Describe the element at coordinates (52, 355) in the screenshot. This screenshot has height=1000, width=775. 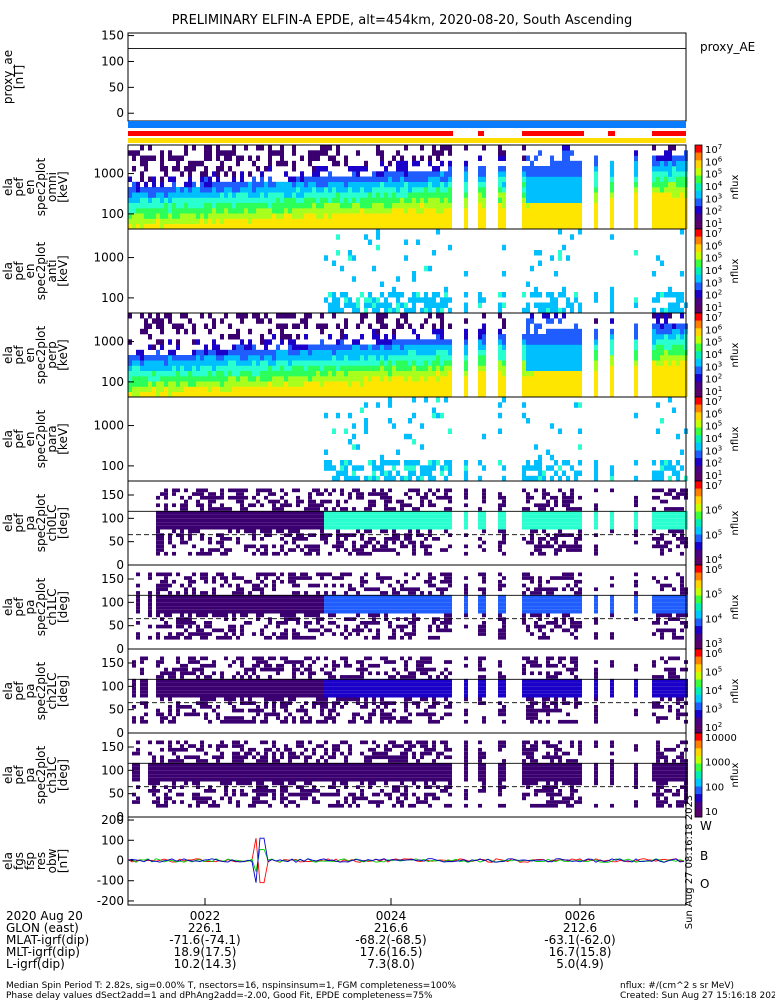
I see `ylabel-line: perp` at that location.